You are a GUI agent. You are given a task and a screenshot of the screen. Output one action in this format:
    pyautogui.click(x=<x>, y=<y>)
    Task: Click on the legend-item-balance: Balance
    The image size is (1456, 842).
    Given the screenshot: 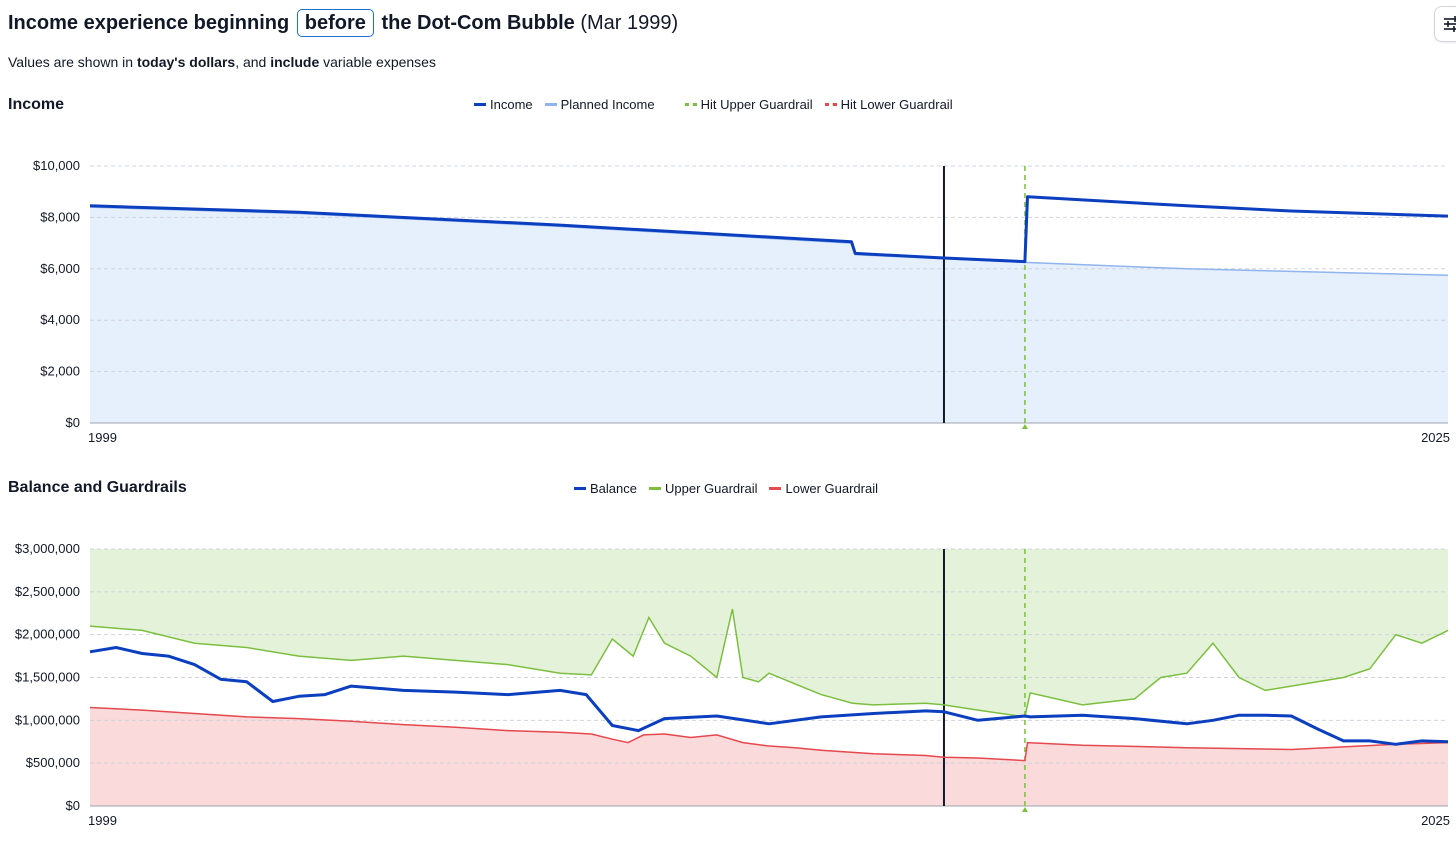 What is the action you would take?
    pyautogui.click(x=605, y=488)
    